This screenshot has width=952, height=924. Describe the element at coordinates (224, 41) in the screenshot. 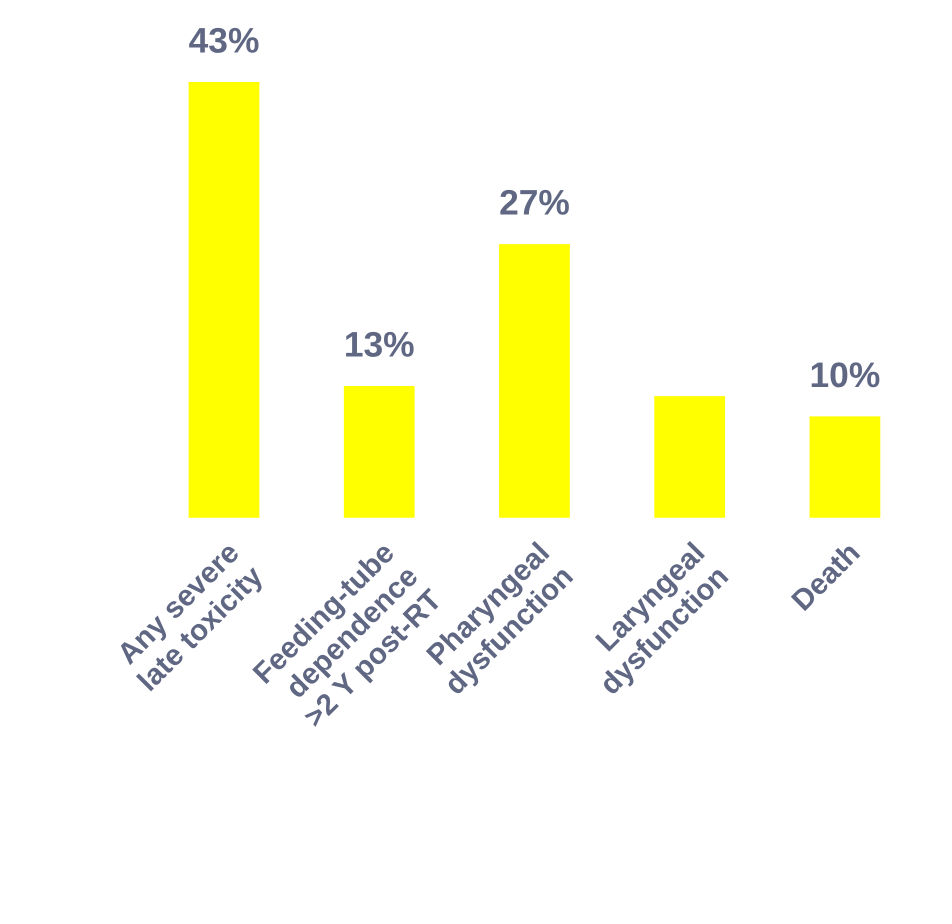

I see `data-label: 43%` at that location.